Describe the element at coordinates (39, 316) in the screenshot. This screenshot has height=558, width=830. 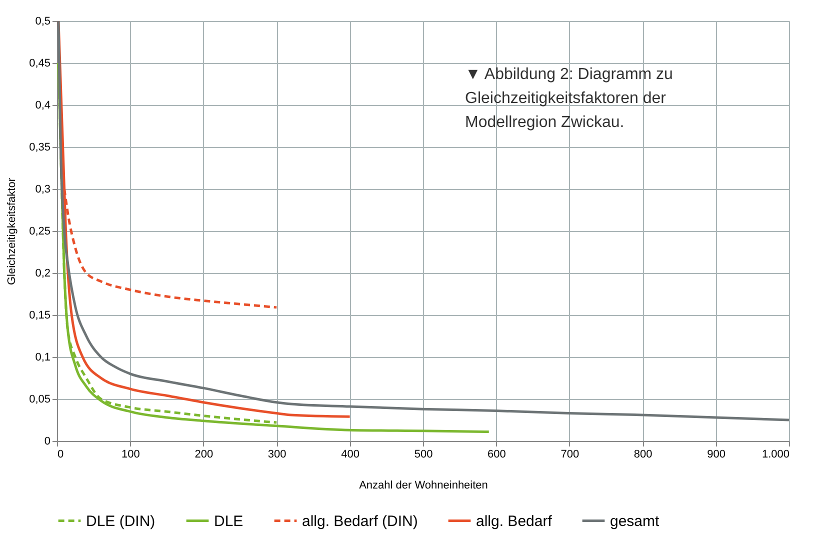
I see `y-tick-label: 0,15` at that location.